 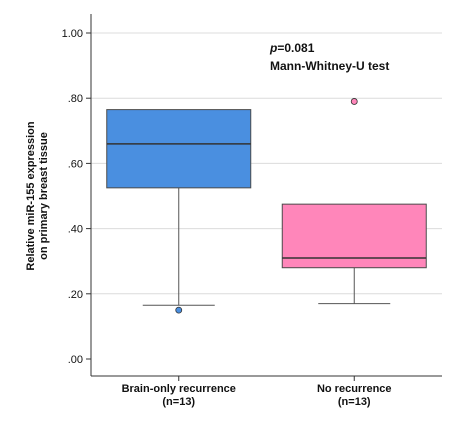 I want to click on y-tick-label: .00, so click(x=75, y=360).